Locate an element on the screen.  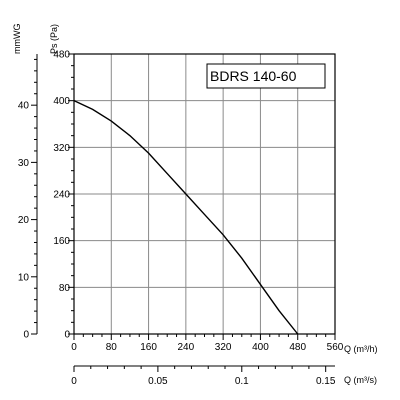
title-box is located at coordinates (266, 76).